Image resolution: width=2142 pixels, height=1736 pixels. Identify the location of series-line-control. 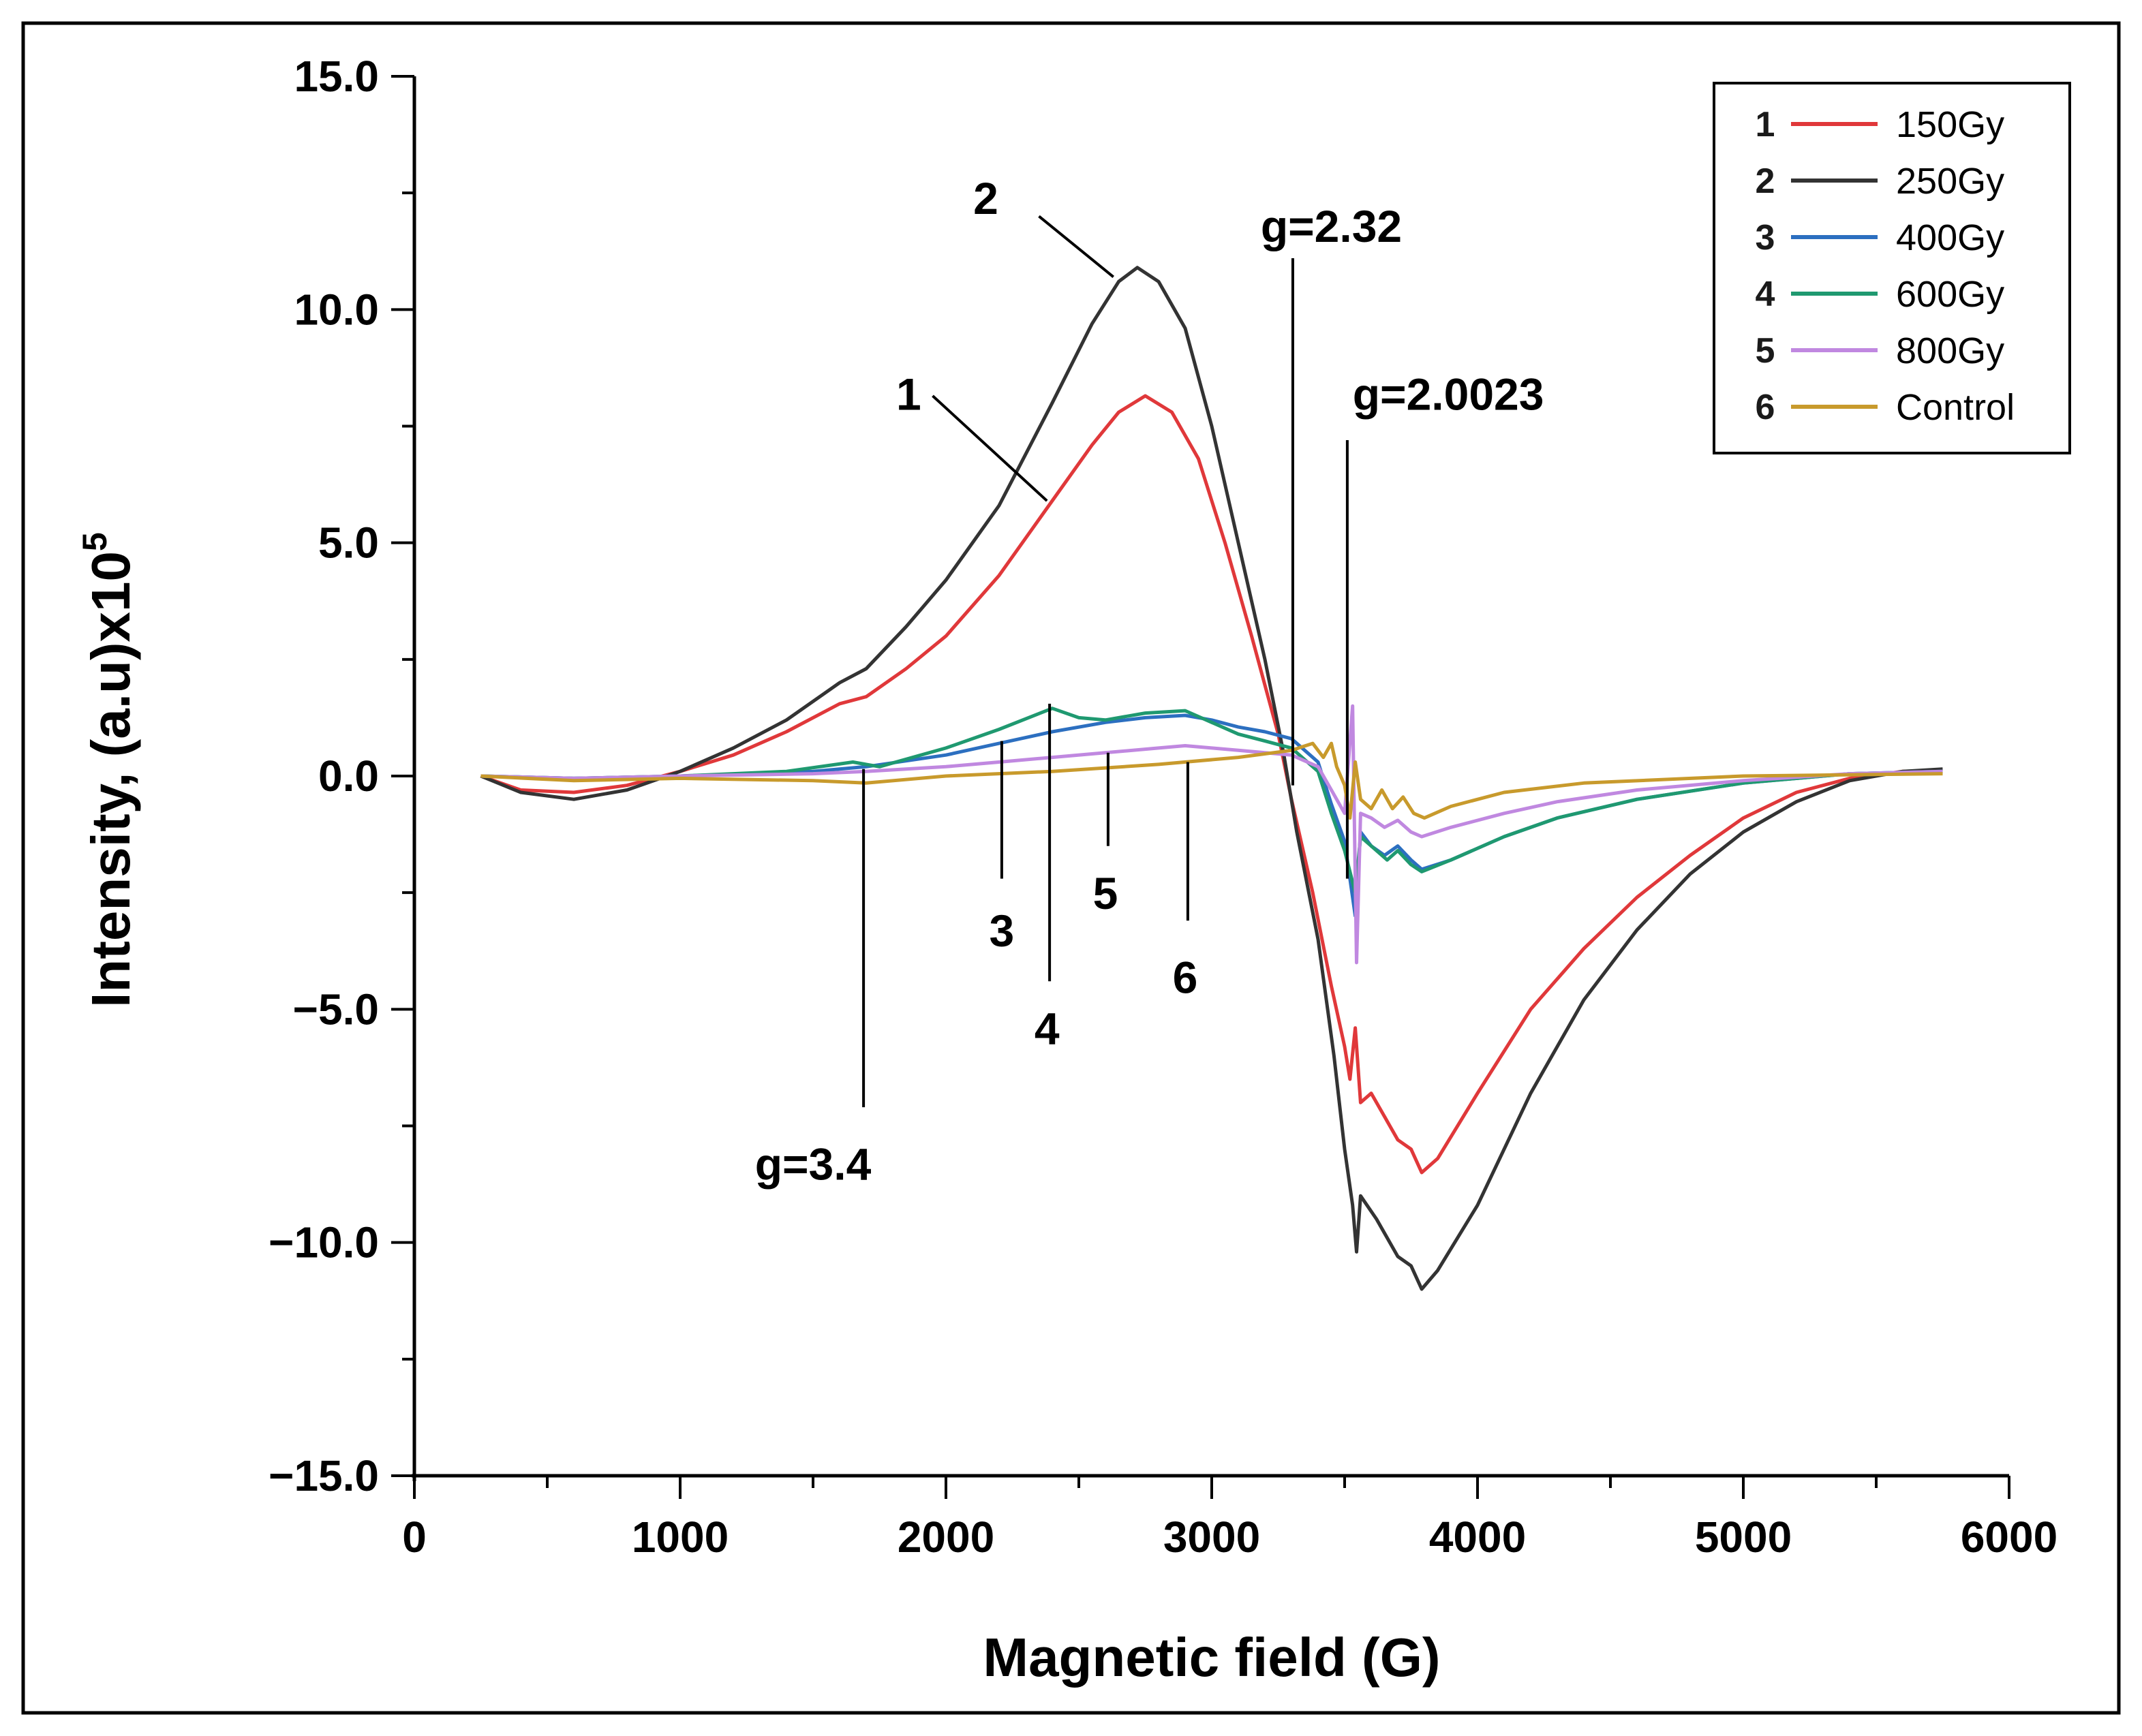
(1211, 780).